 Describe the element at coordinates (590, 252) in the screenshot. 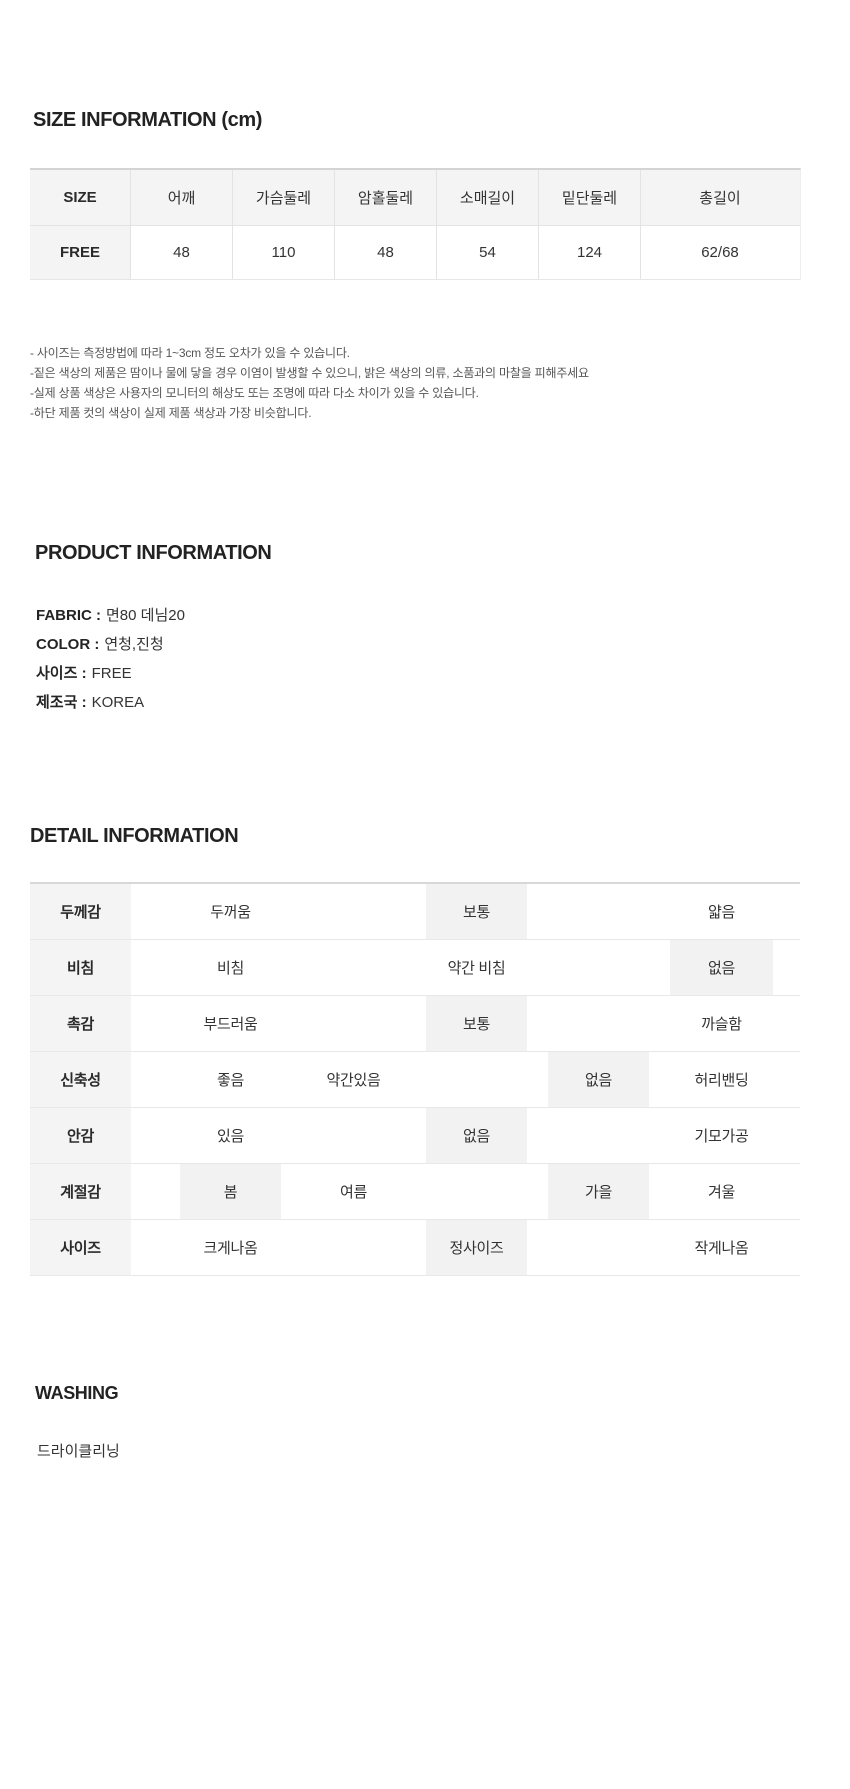

I see `size-table-cell: 124` at that location.